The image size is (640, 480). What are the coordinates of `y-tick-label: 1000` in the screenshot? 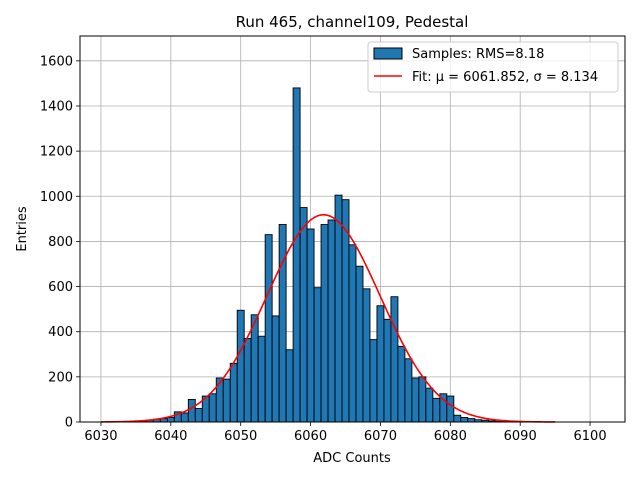 It's located at (56, 197).